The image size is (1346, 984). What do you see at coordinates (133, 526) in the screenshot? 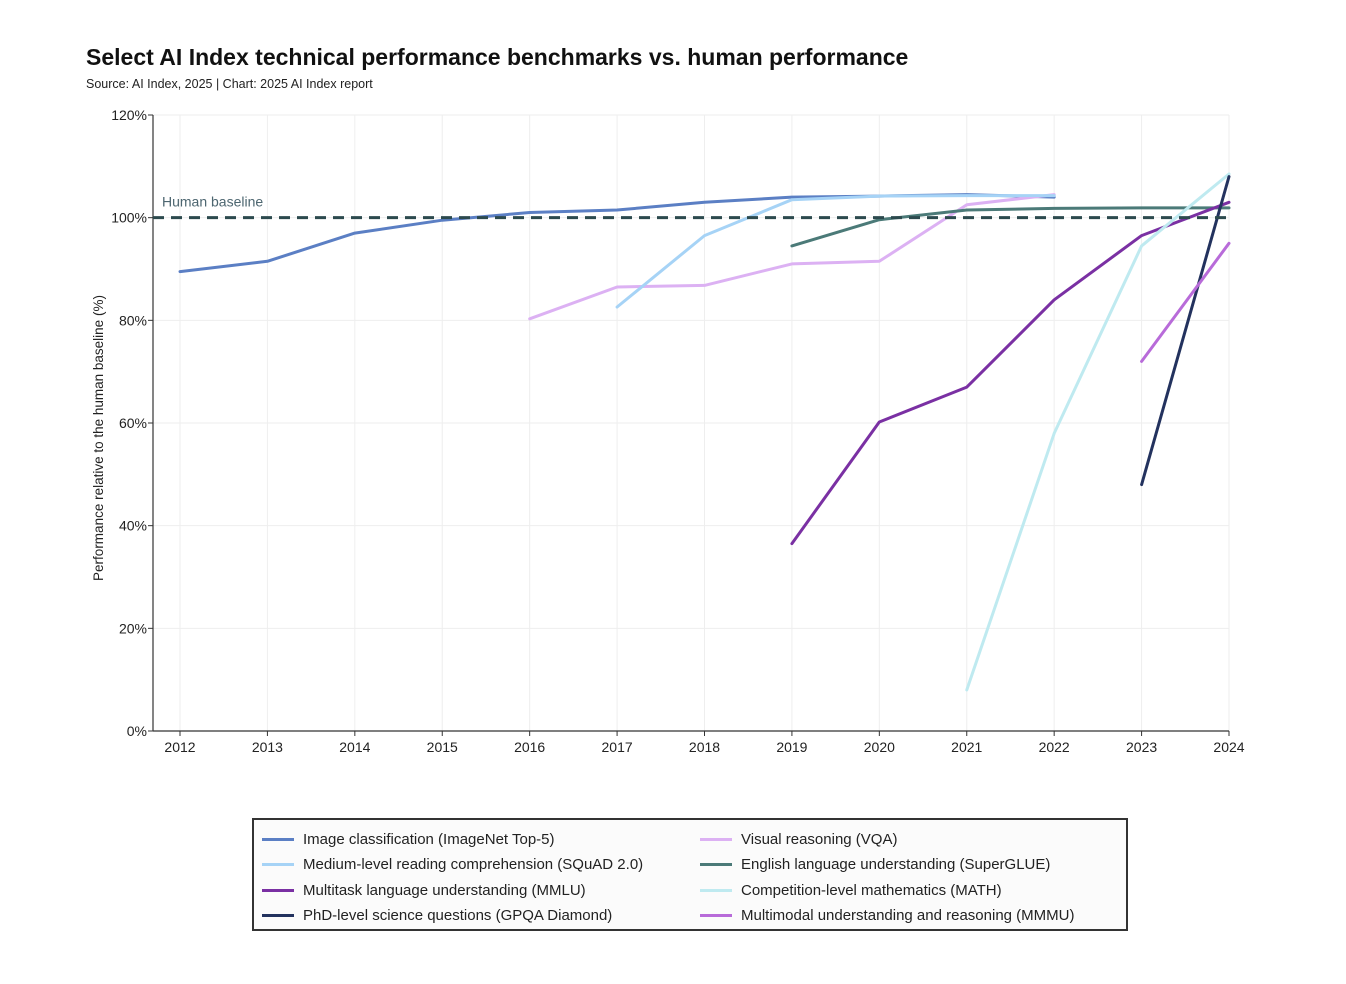
I see `y-tick-label: 40%` at bounding box center [133, 526].